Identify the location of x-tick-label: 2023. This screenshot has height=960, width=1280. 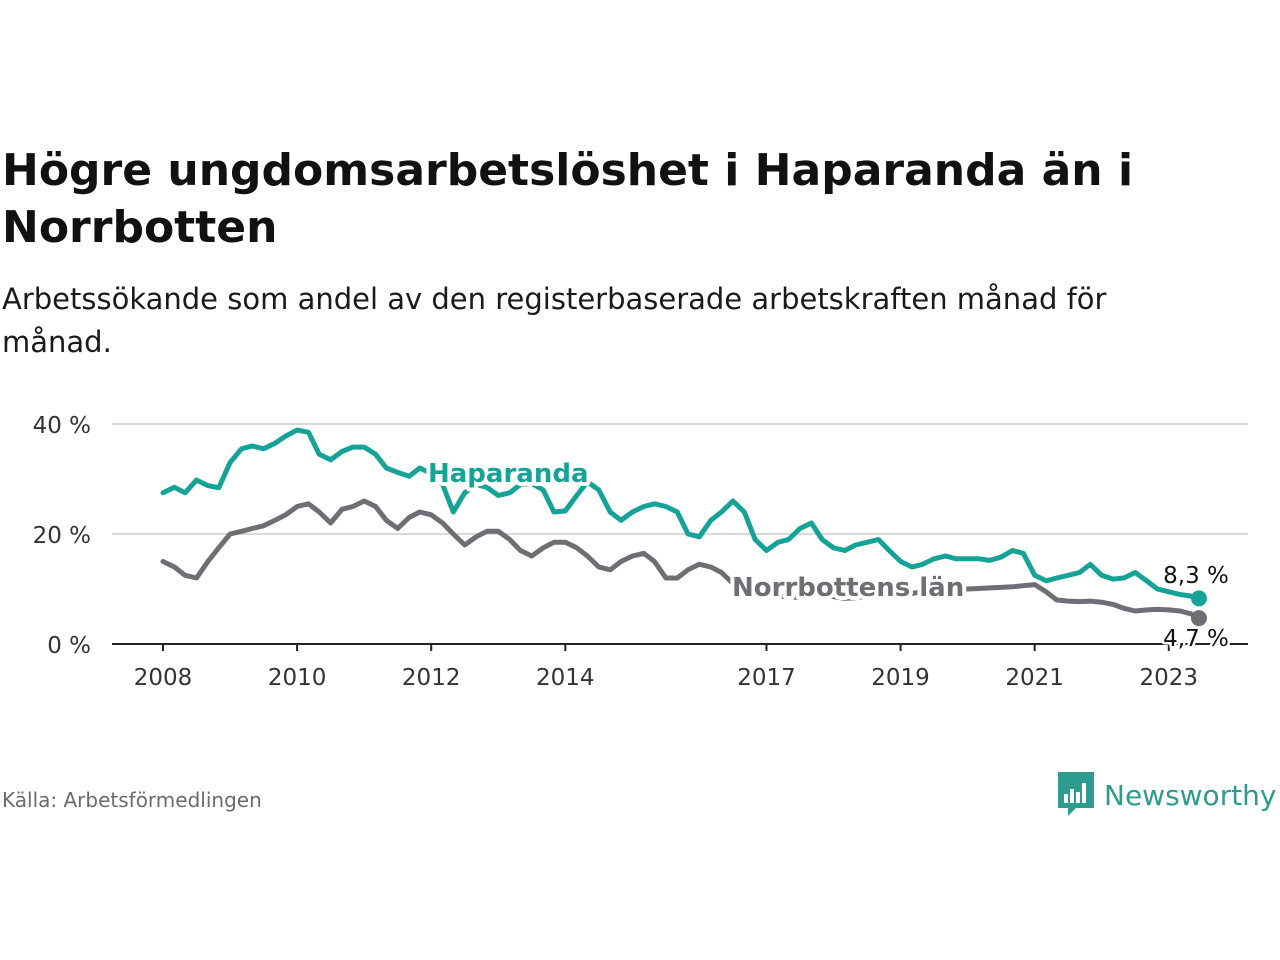
(1168, 678).